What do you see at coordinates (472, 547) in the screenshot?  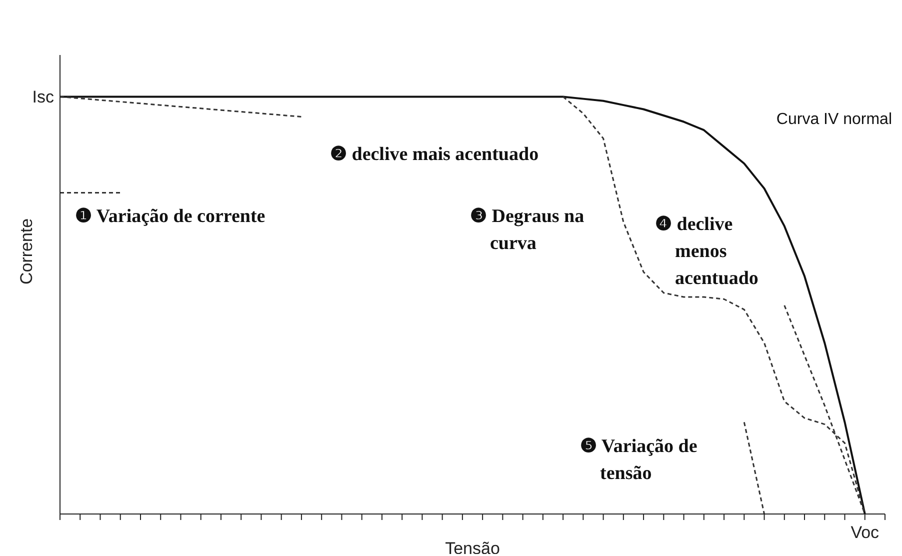 I see `x-axis-title: Tensão` at bounding box center [472, 547].